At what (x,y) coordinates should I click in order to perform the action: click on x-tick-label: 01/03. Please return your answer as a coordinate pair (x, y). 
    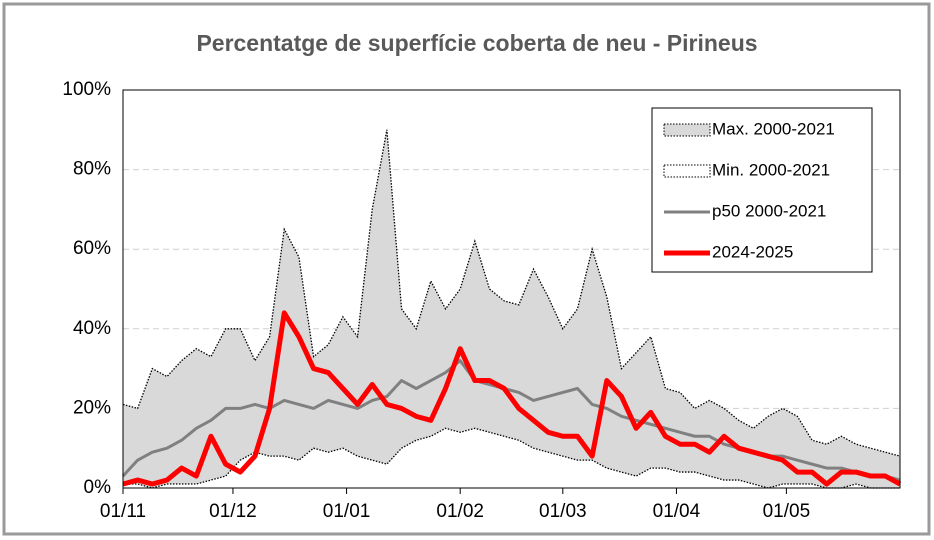
    Looking at the image, I should click on (563, 511).